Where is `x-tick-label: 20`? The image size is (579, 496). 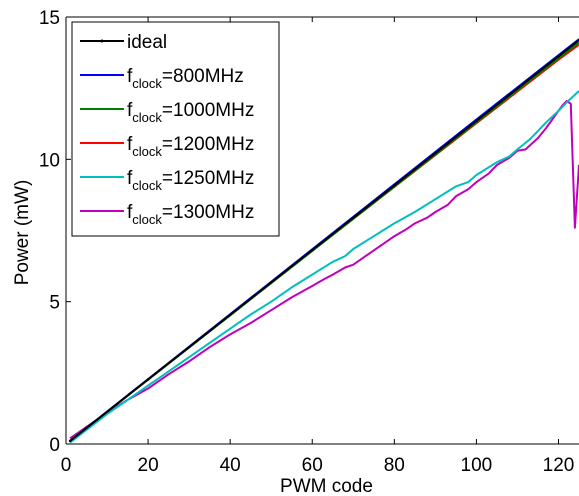 x-tick-label: 20 is located at coordinates (148, 465).